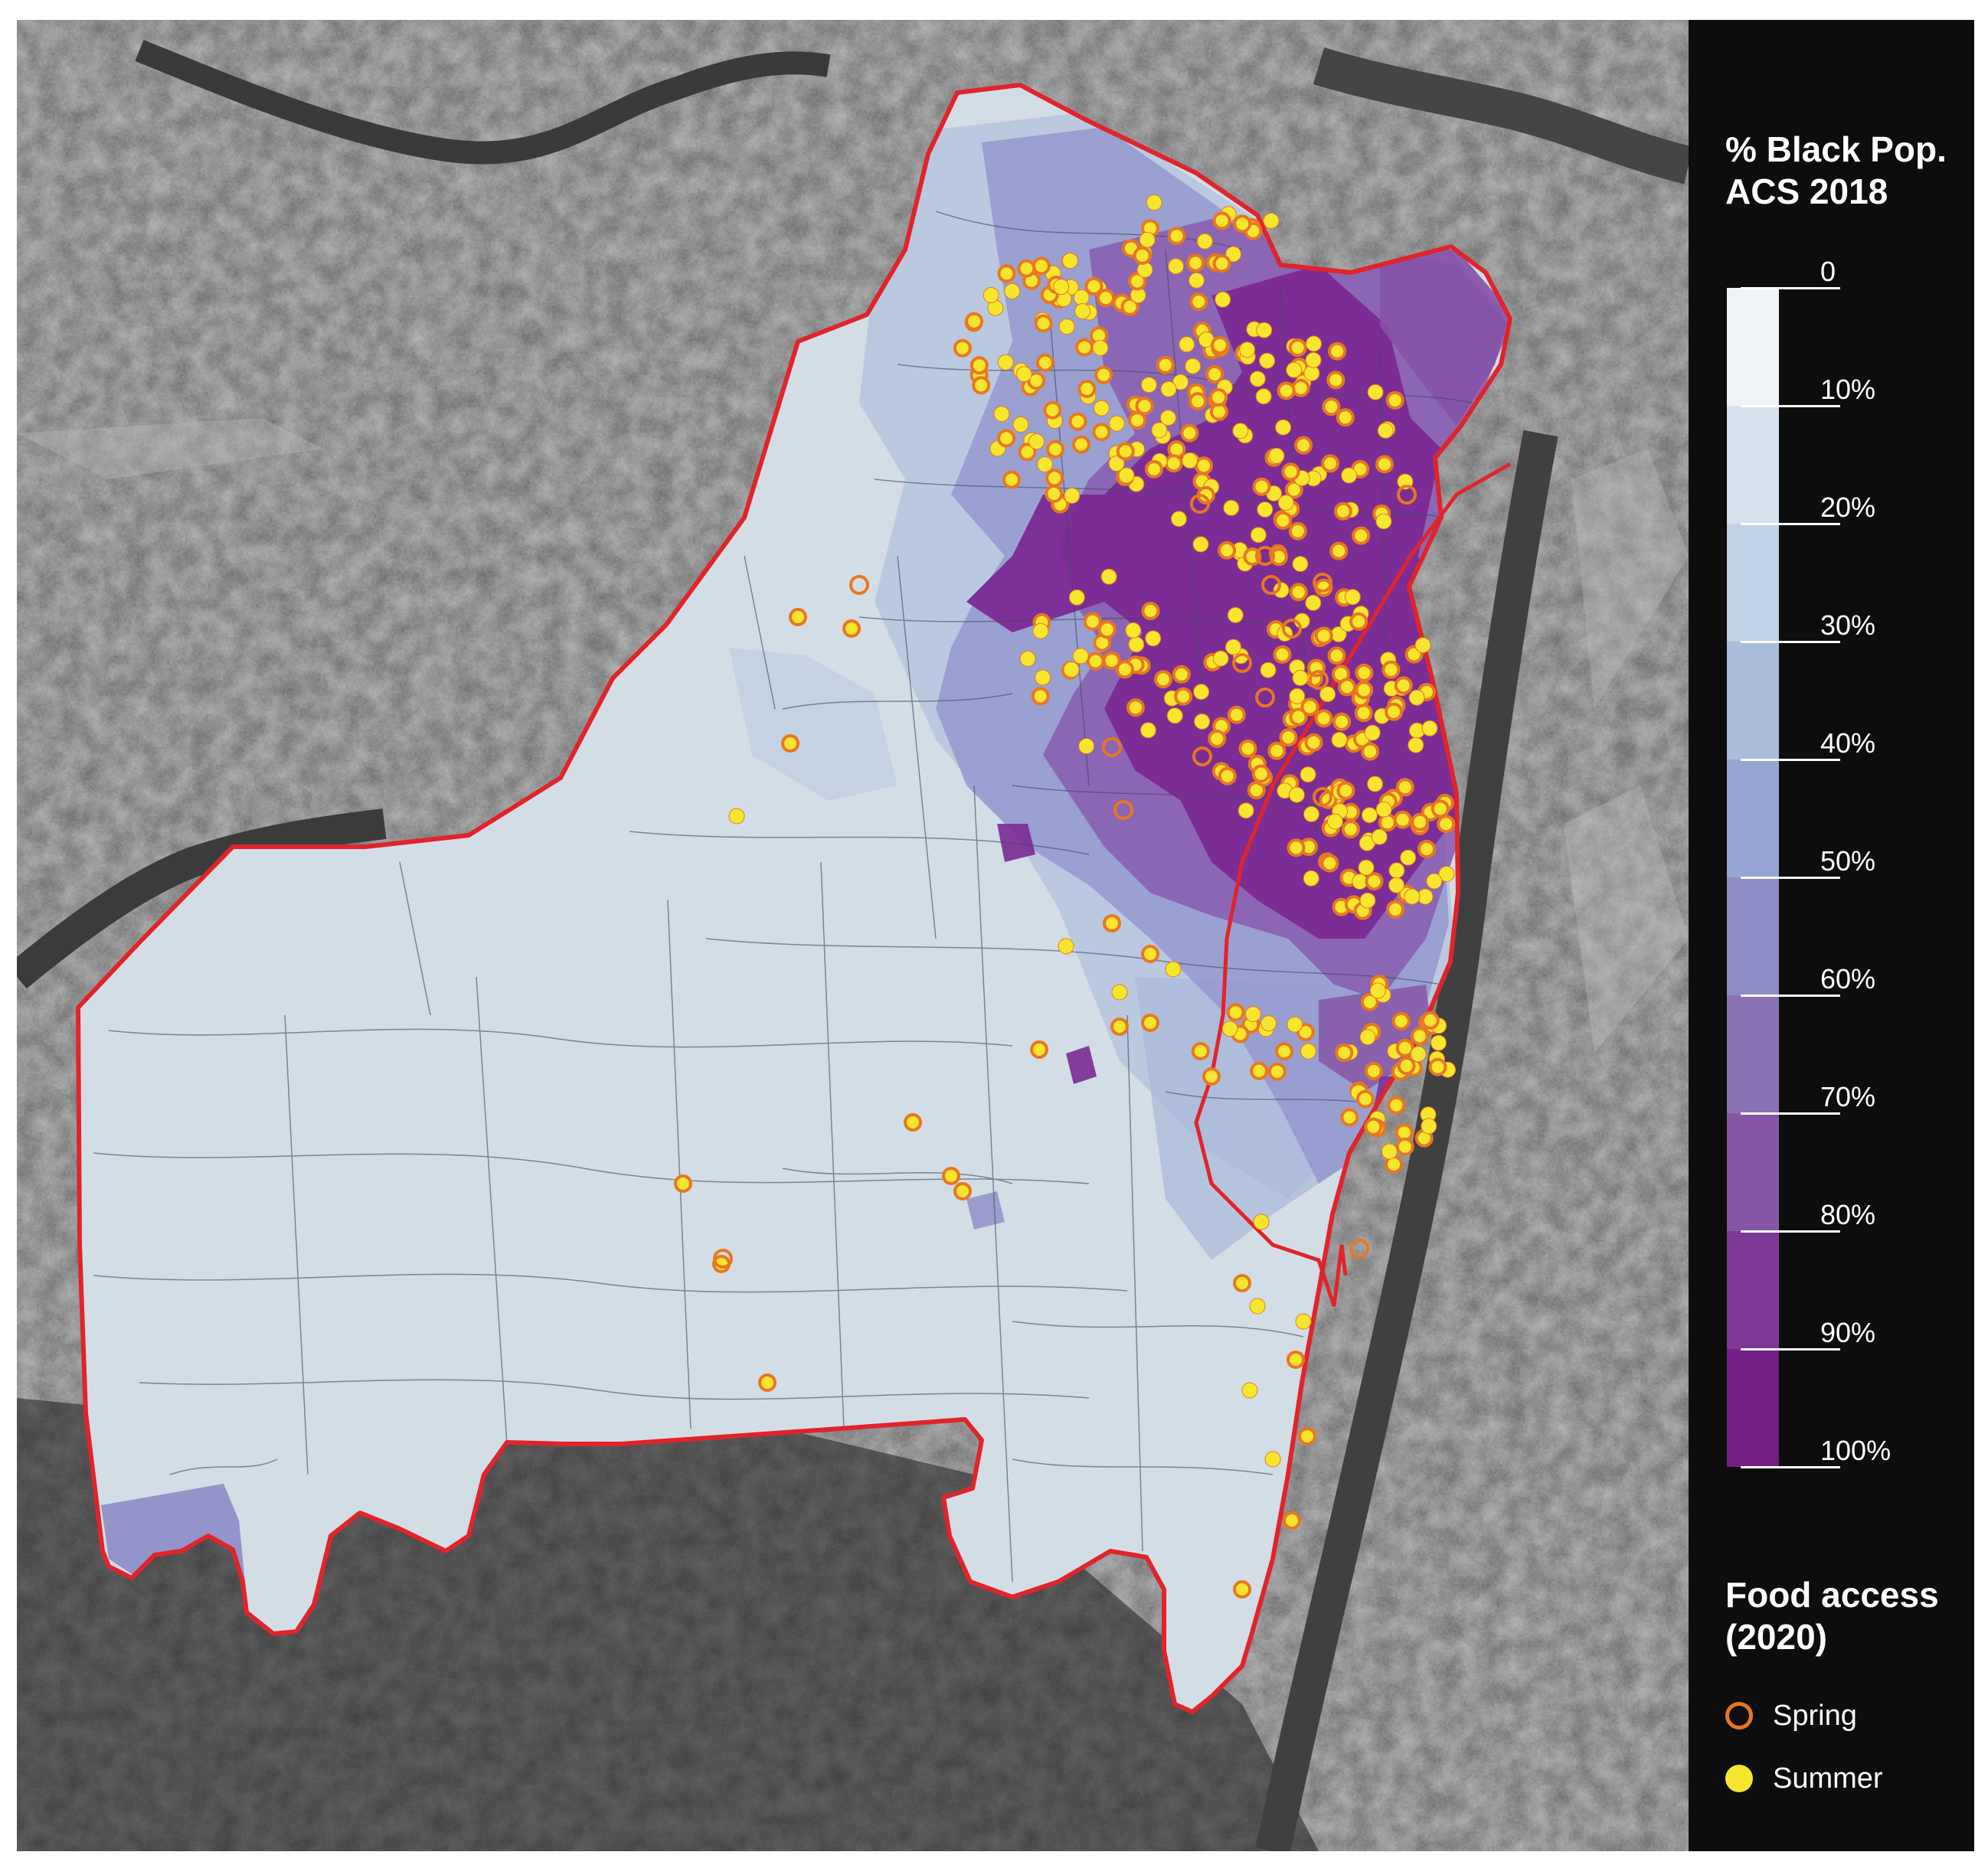 The height and width of the screenshot is (1865, 1988). I want to click on food-access-legend-title-line2: (2020), so click(1776, 1638).